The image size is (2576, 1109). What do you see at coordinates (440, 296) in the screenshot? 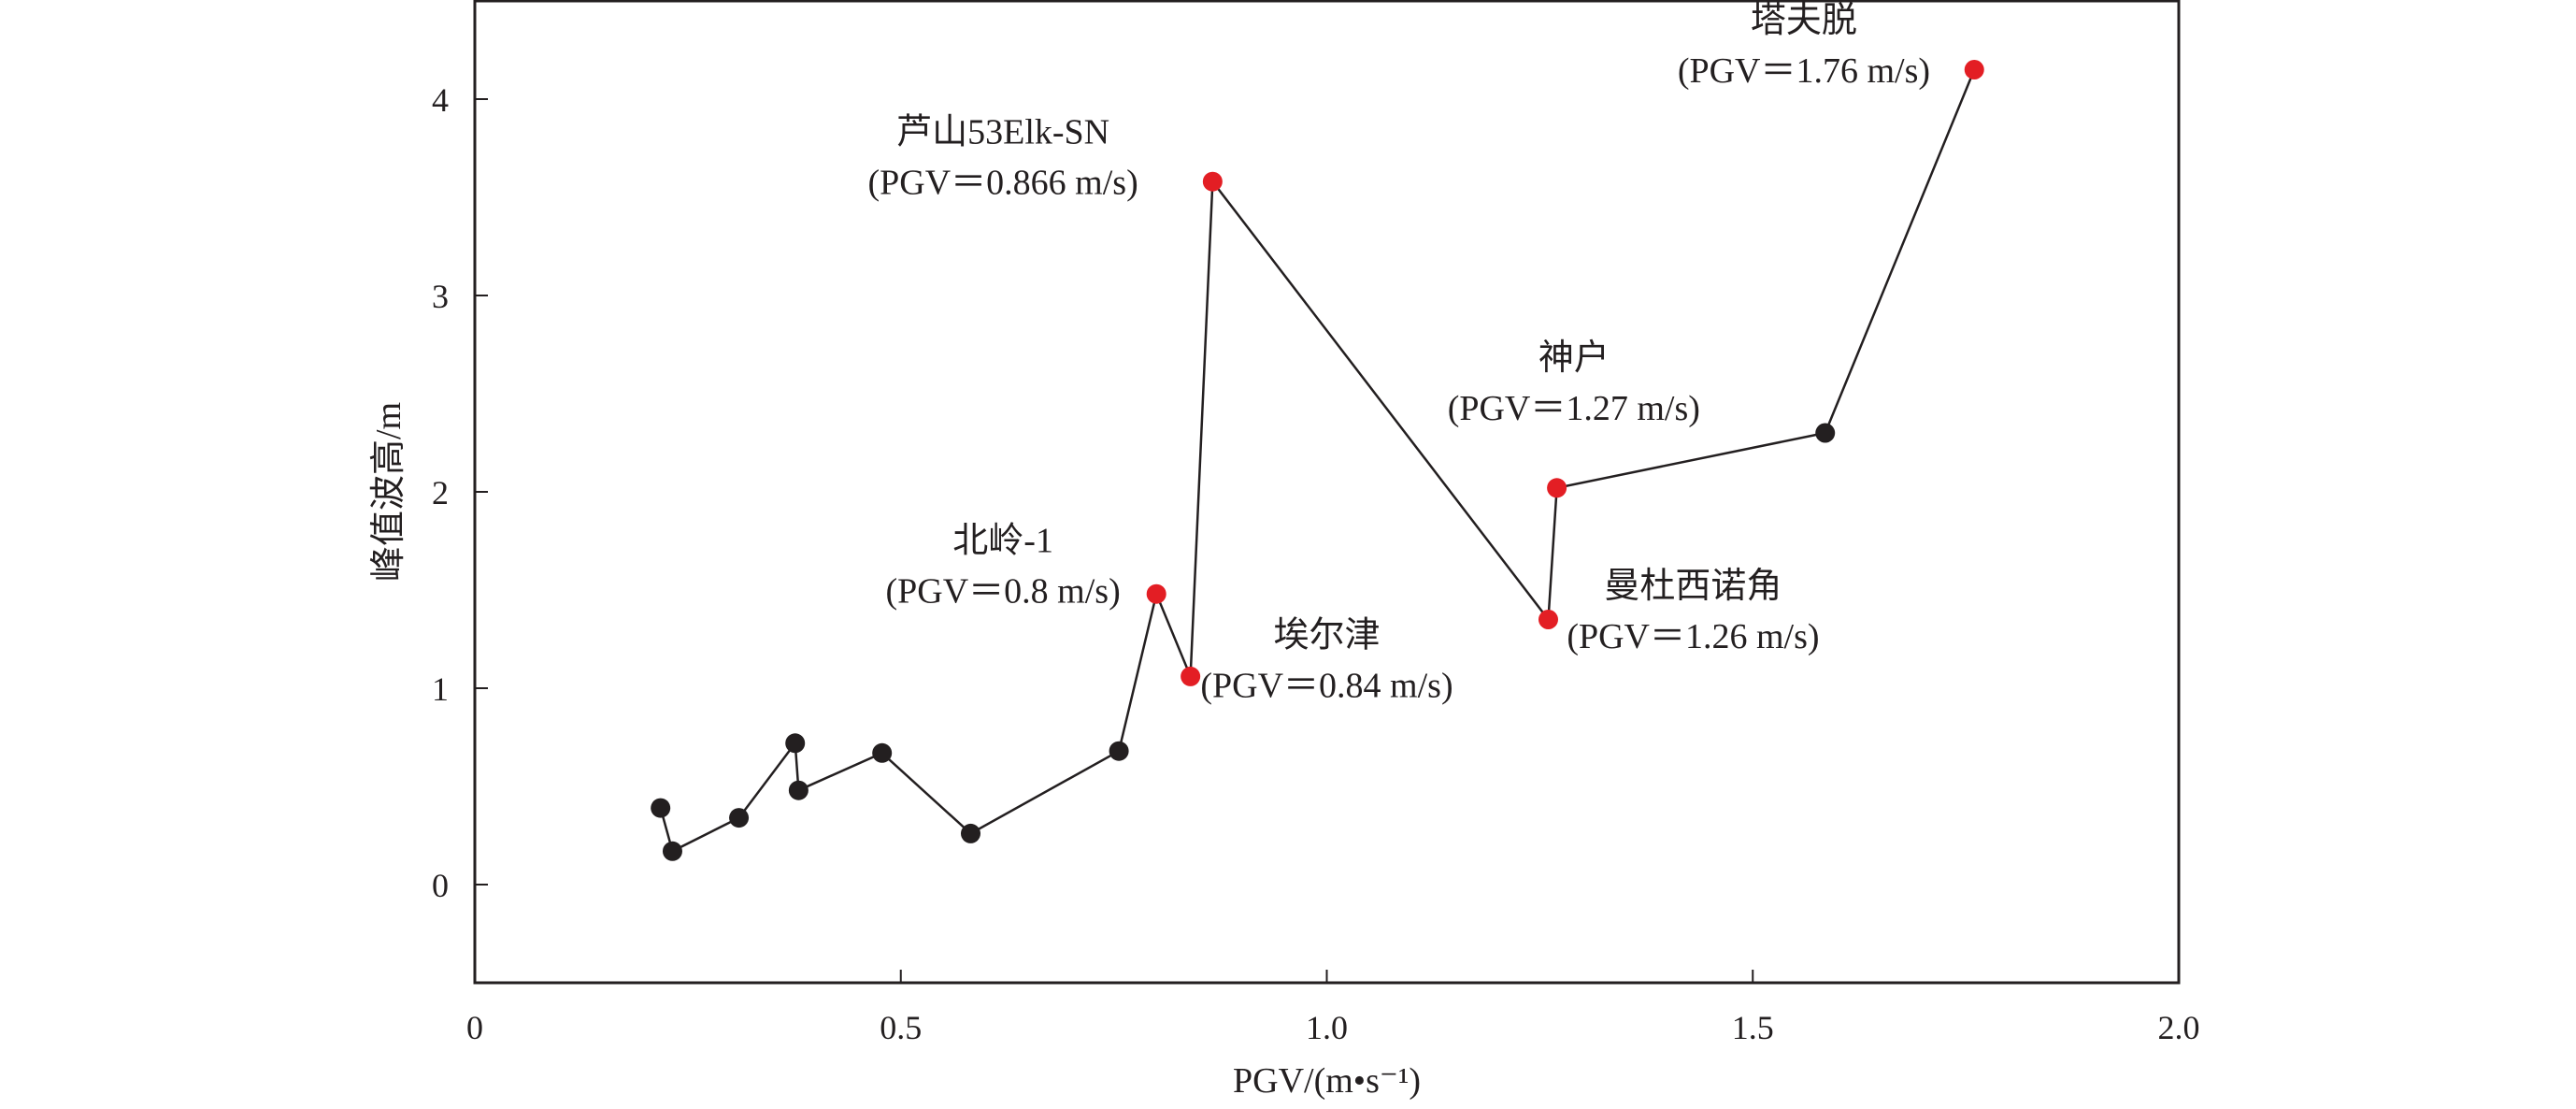
I see `y-tick-label: 3` at bounding box center [440, 296].